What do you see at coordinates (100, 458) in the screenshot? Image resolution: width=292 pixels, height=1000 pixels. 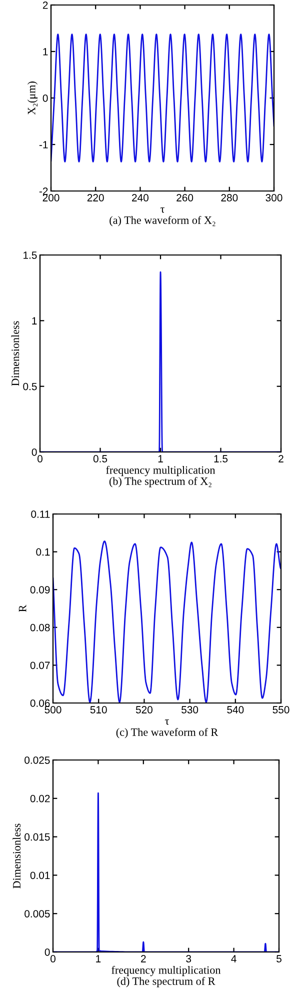 I see `x-tick-label: 0.5` at bounding box center [100, 458].